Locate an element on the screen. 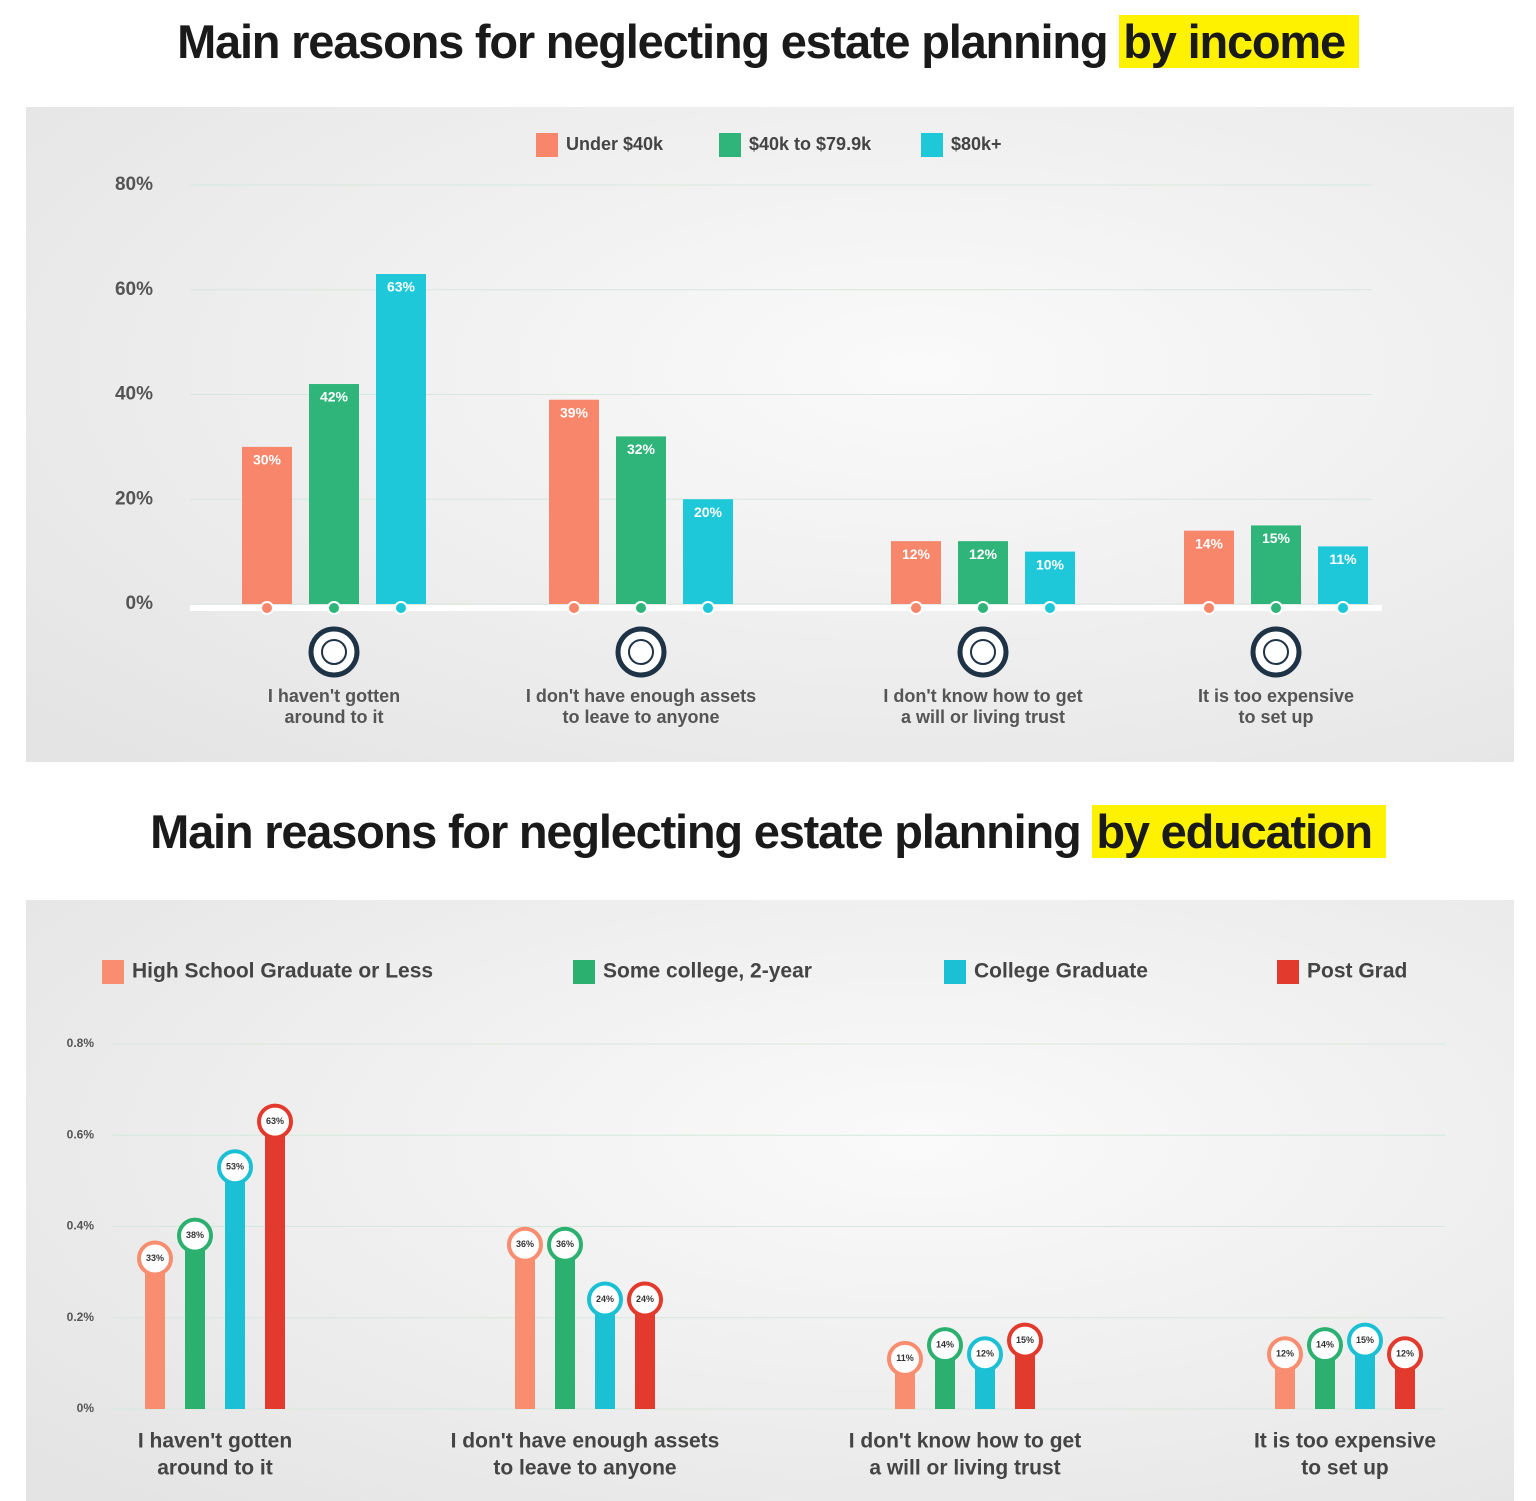 Image resolution: width=1536 pixels, height=1501 pixels. y-tick-label: 0.2% is located at coordinates (81, 1317).